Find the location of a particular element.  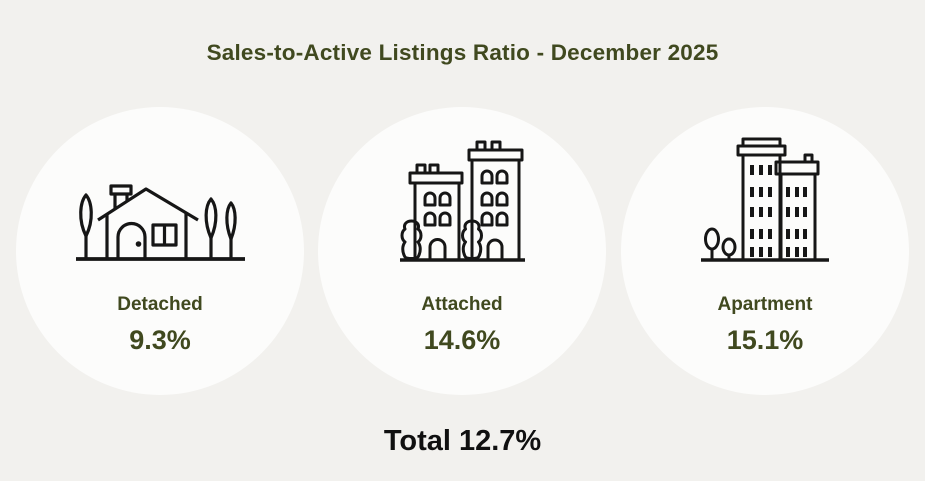

attached-icon-box is located at coordinates (462, 185).